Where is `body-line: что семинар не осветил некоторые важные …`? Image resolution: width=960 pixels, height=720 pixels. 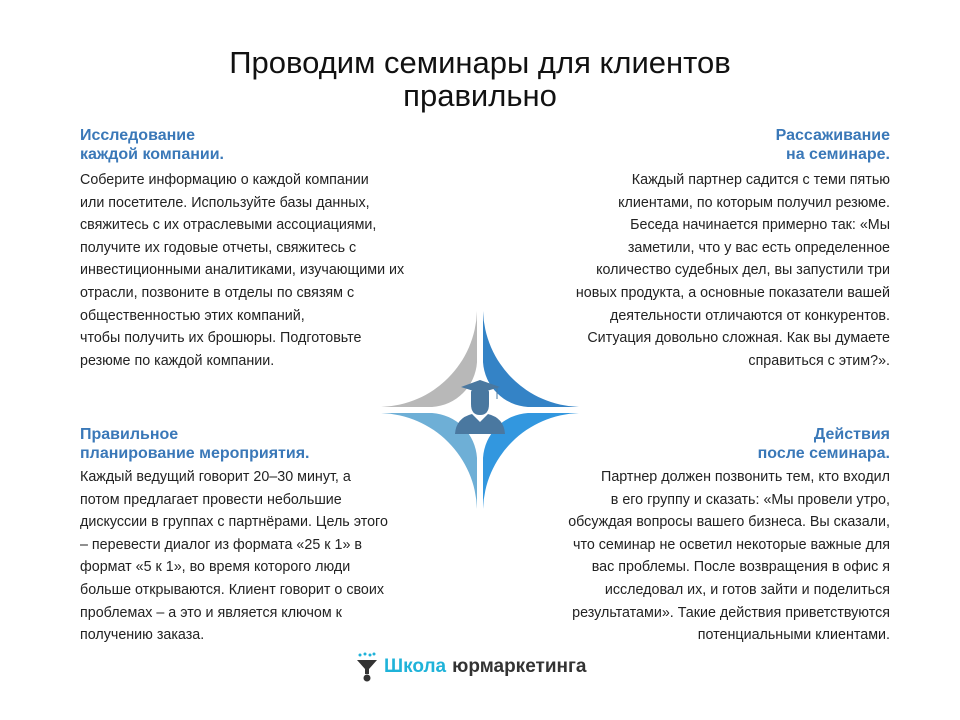 body-line: что семинар не осветил некоторые важные … is located at coordinates (731, 544).